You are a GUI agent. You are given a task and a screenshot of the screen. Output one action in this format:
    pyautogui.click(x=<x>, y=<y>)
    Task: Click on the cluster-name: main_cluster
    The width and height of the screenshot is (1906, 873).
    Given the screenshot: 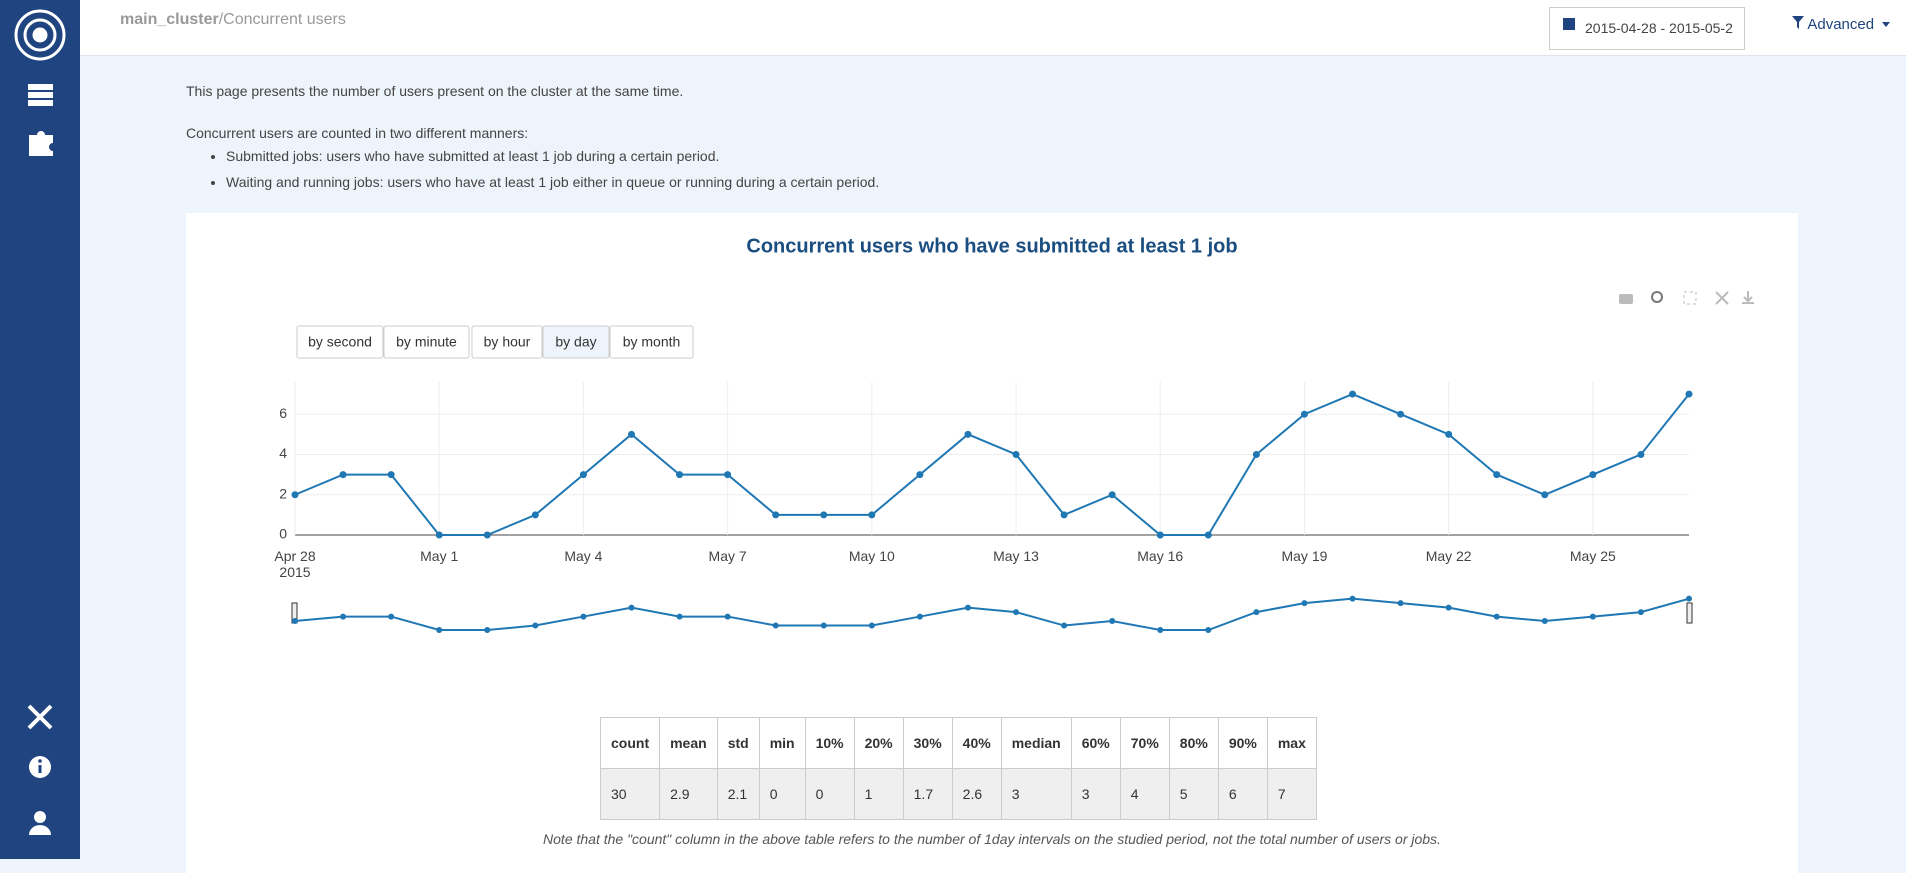 What is the action you would take?
    pyautogui.click(x=169, y=19)
    